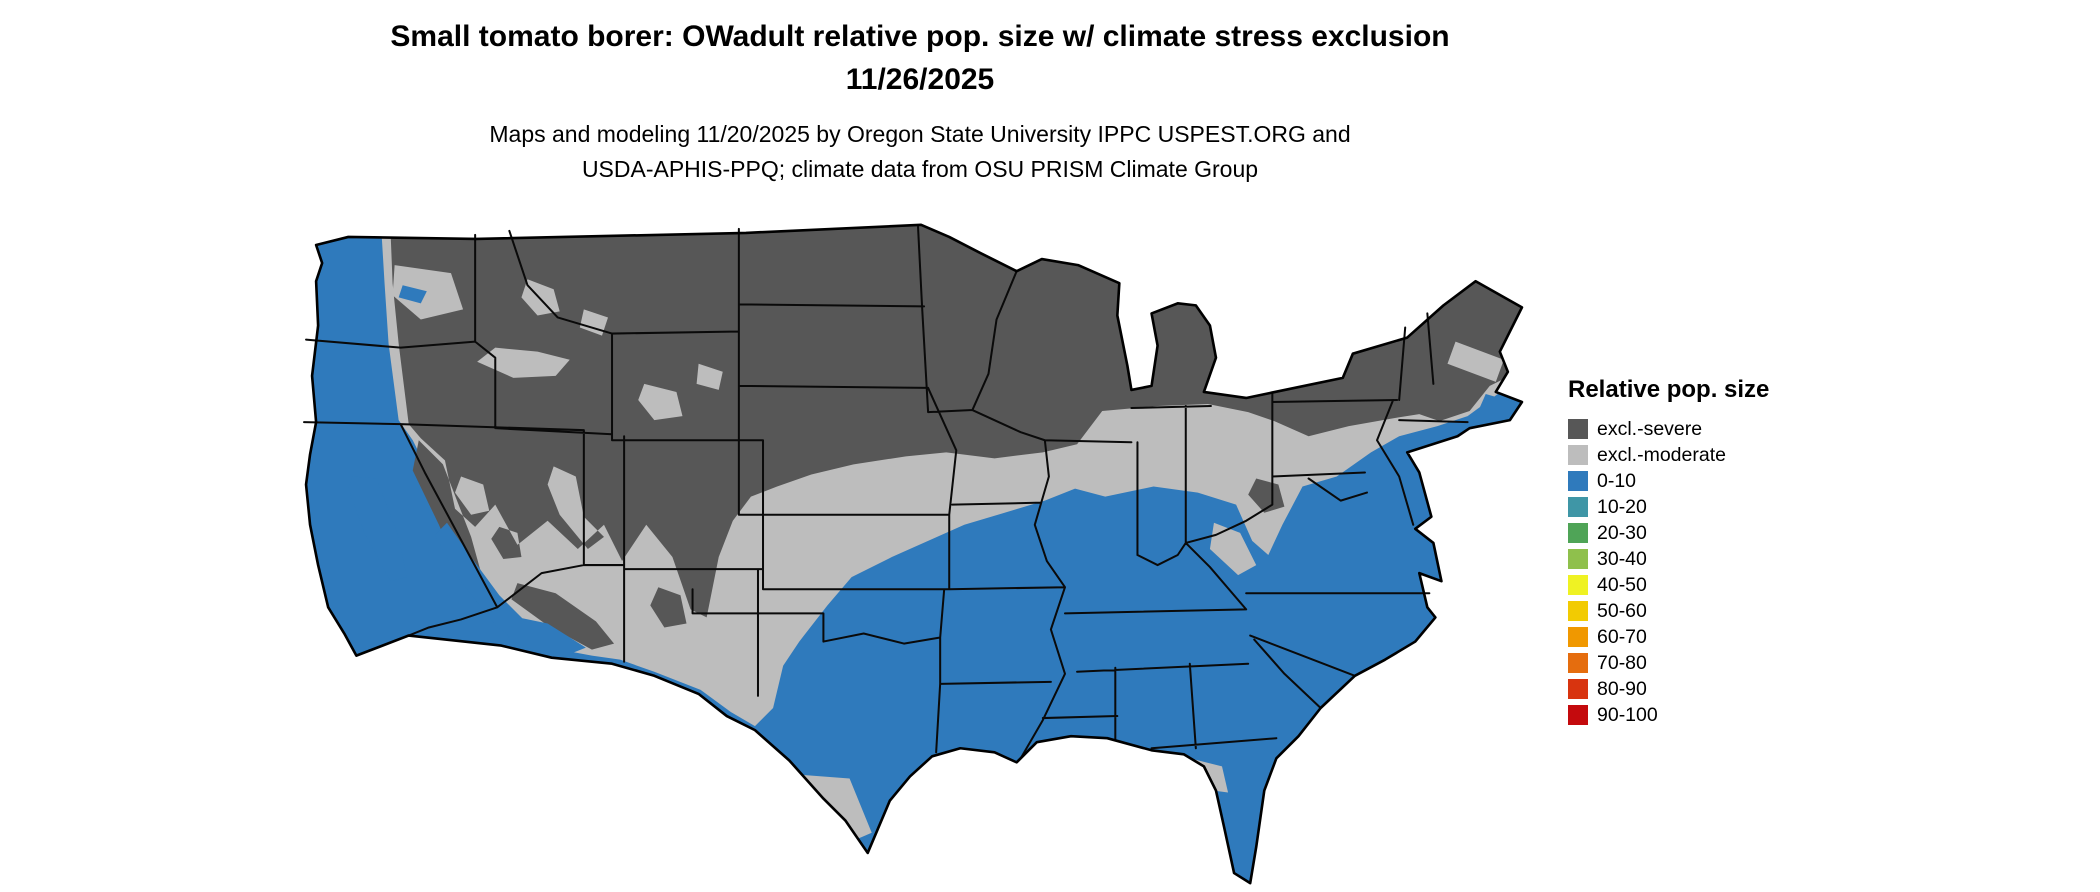  Describe the element at coordinates (1622, 662) in the screenshot. I see `legend-label: 70-80` at that location.